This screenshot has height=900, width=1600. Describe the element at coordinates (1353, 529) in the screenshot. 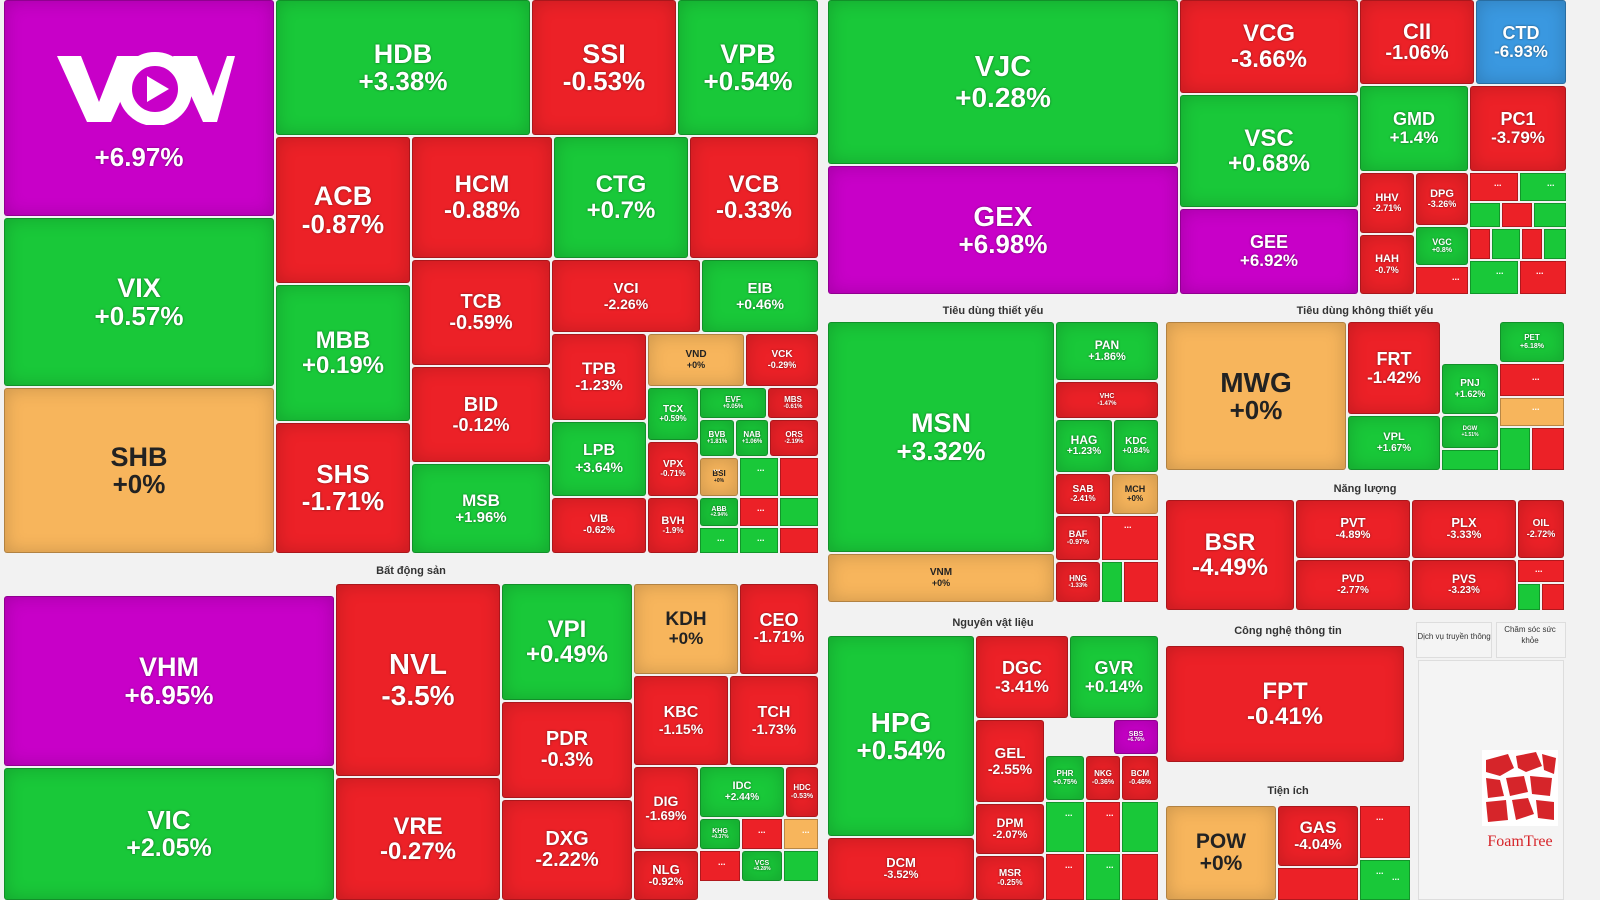

I see `tile-pvt: PVT -4.89%` at that location.